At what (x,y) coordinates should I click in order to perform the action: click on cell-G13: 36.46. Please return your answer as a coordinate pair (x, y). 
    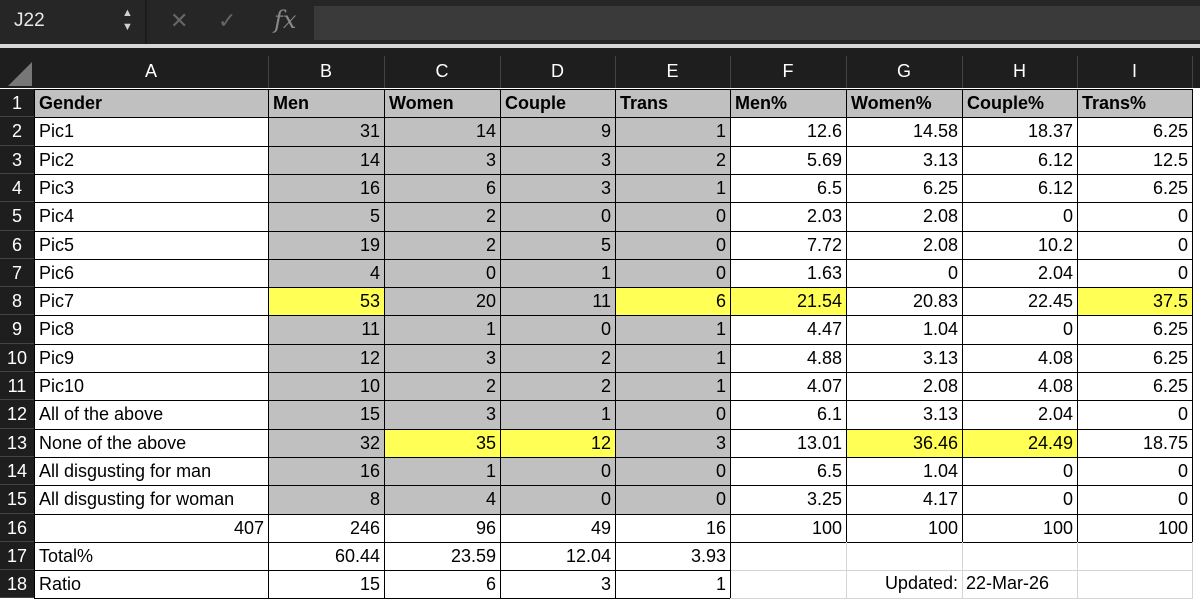
    Looking at the image, I should click on (904, 443).